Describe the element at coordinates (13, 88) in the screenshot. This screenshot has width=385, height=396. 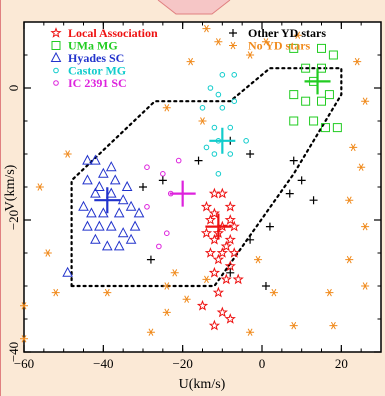
I see `y-tick-label: 0` at that location.